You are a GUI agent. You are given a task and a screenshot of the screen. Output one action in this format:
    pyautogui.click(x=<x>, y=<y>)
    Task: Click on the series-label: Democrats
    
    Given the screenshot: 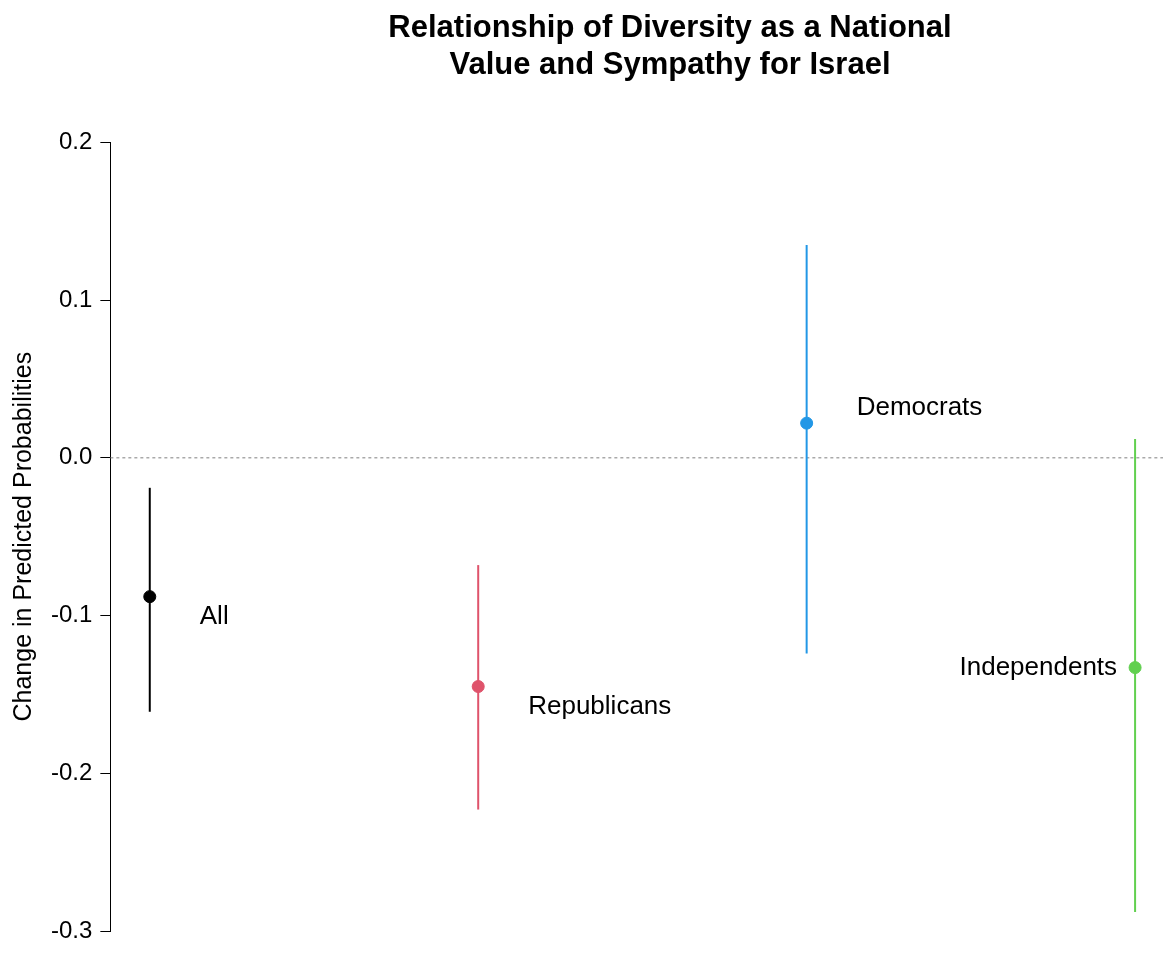 What is the action you would take?
    pyautogui.click(x=919, y=406)
    